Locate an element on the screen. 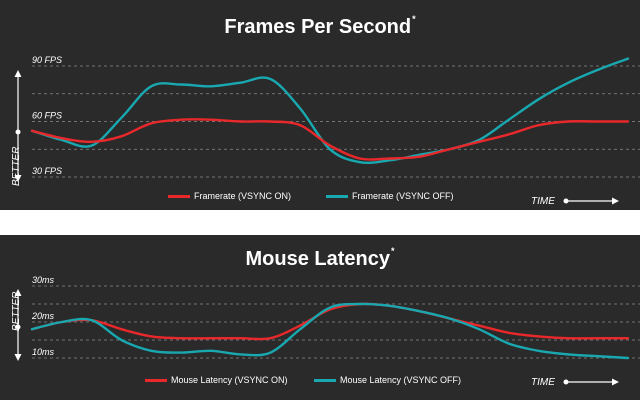  latency-chart-title: Mouse Latency* is located at coordinates (320, 258).